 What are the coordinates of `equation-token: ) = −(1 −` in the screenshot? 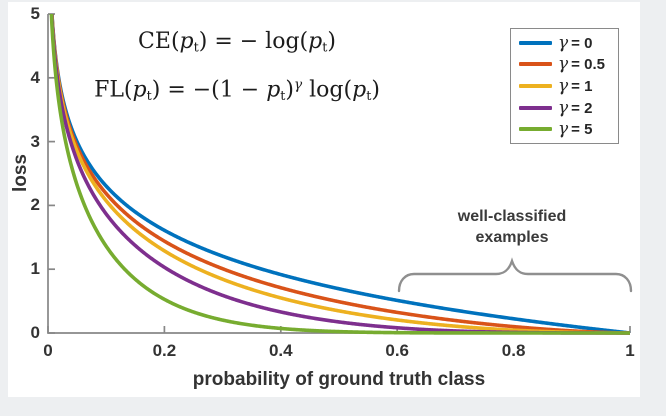 It's located at (209, 90).